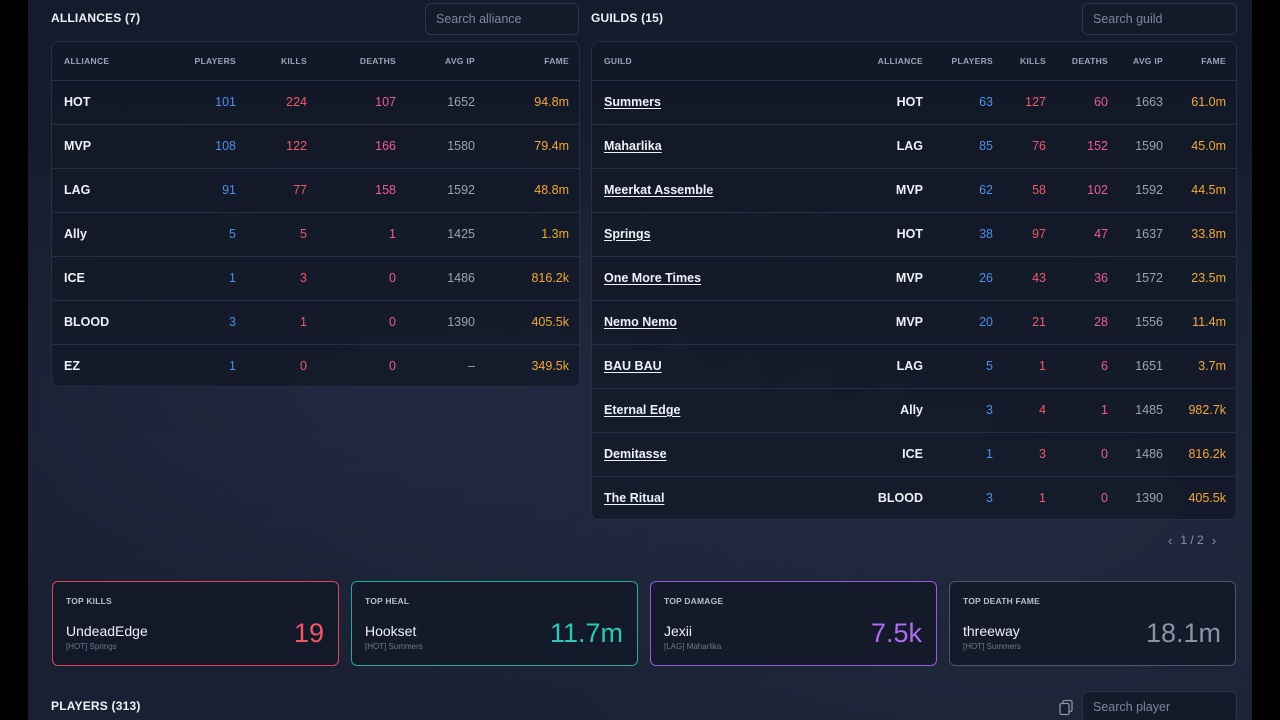  I want to click on fame-value: 23.5m, so click(1206, 278).